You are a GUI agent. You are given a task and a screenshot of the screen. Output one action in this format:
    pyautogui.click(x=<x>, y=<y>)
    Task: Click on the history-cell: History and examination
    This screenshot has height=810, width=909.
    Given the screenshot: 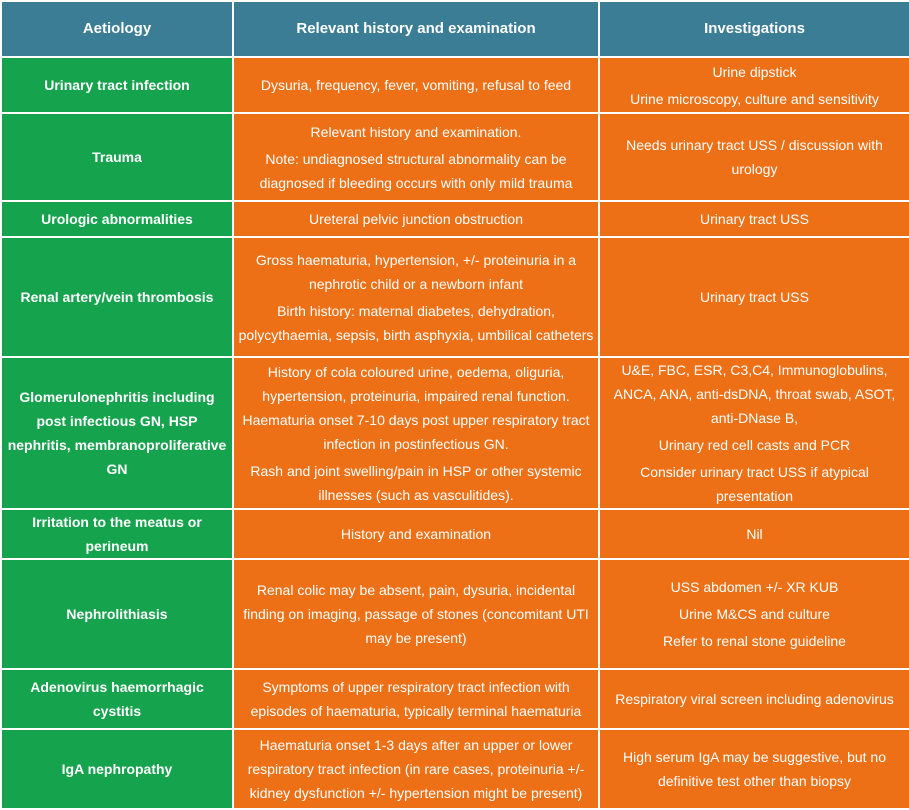 What is the action you would take?
    pyautogui.click(x=416, y=534)
    